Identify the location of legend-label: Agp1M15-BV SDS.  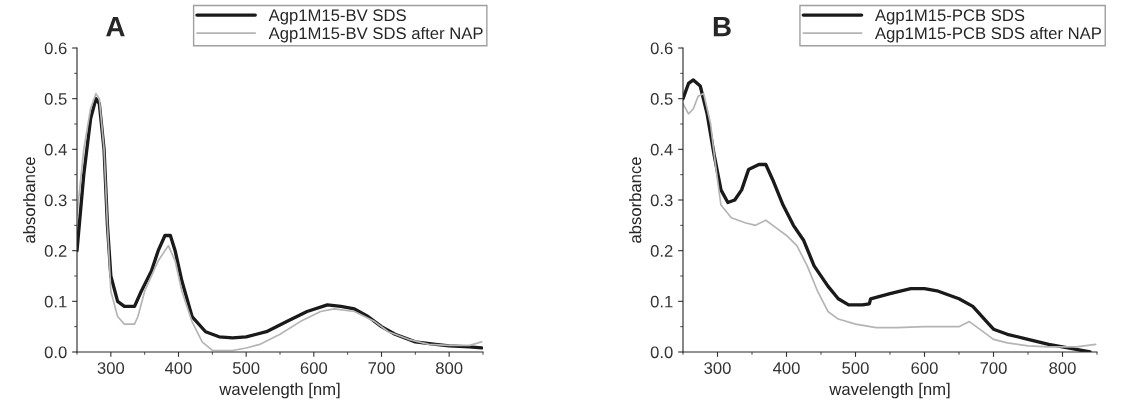
(337, 17).